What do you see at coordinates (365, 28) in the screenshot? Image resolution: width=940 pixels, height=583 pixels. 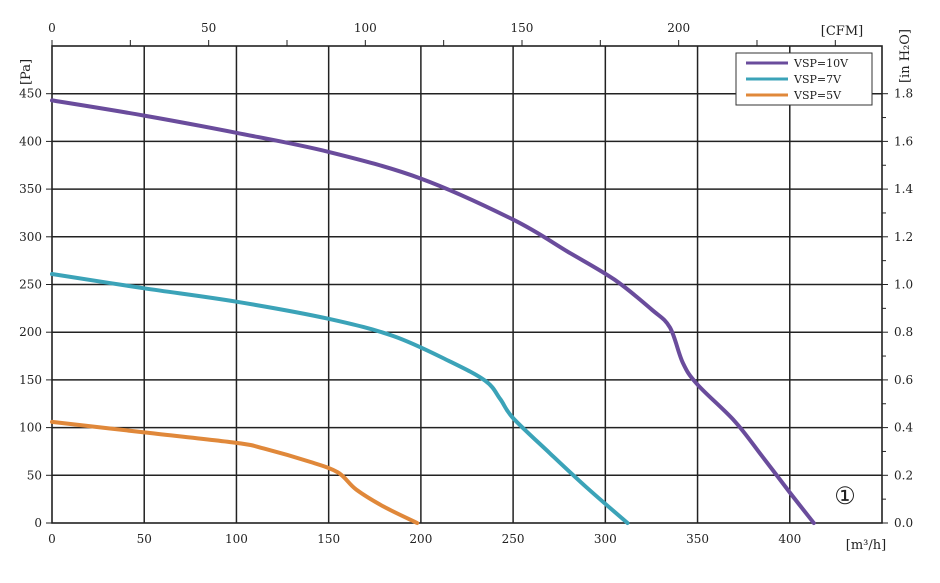 I see `x2-tick-label: 100` at bounding box center [365, 28].